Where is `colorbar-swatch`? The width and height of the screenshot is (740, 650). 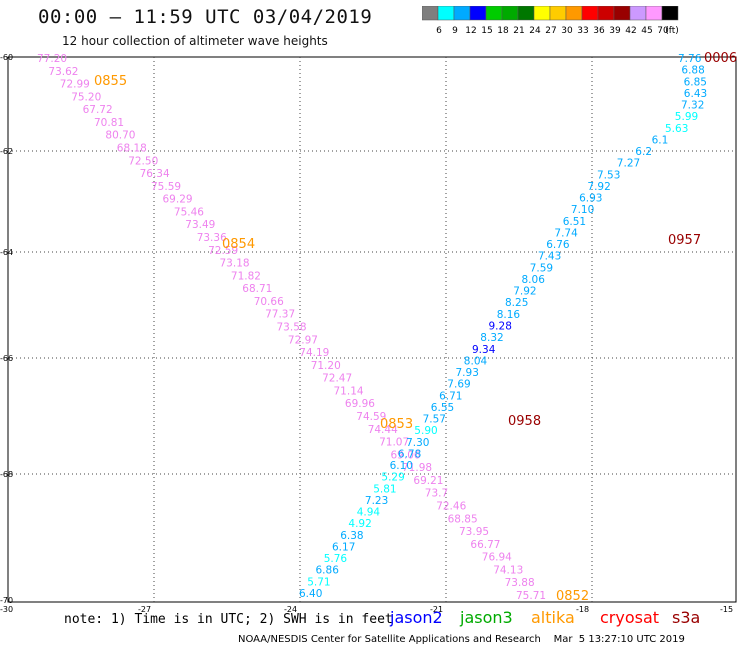 colorbar-swatch is located at coordinates (670, 13).